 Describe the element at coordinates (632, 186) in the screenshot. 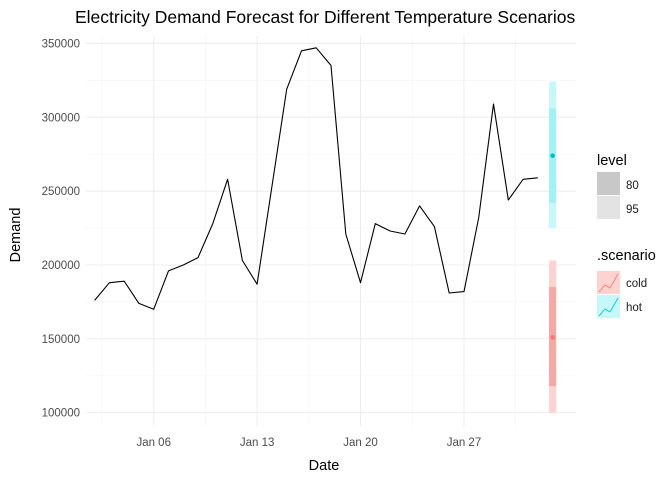

I see `legend-level-80-label: 80` at that location.